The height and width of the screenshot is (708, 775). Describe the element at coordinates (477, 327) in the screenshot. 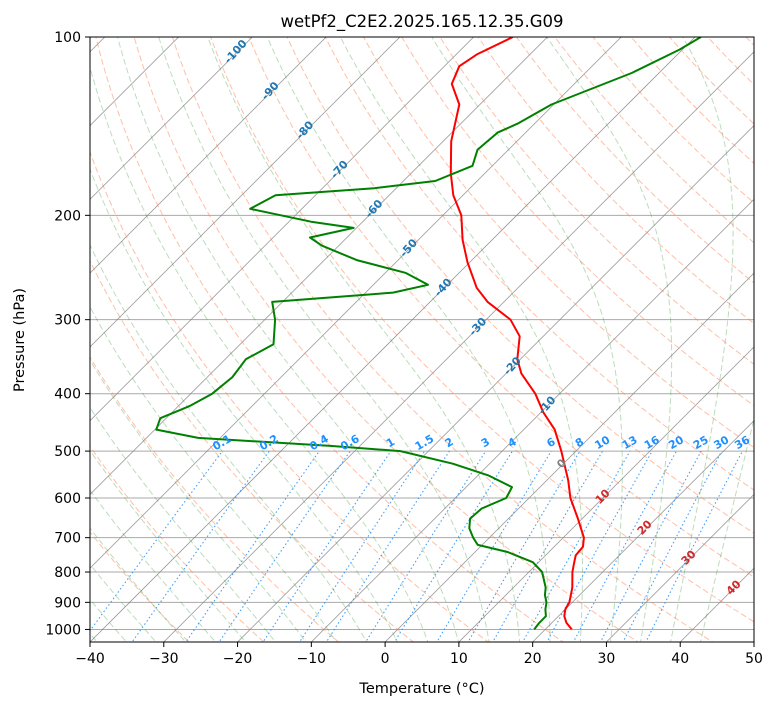

I see `dry-adiabat-label: -30` at that location.